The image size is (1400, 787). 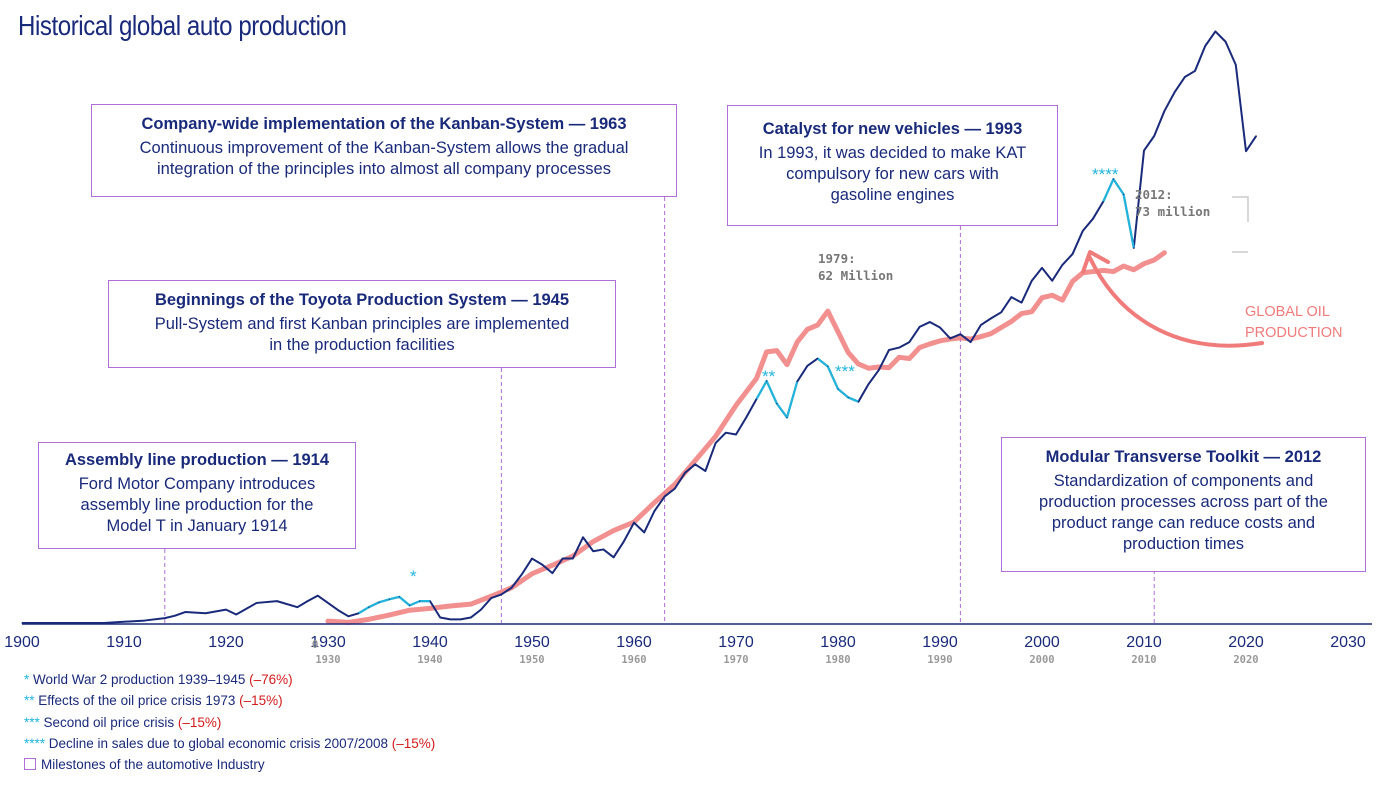 I want to click on star-oil-crisis-1979: ***, so click(x=845, y=371).